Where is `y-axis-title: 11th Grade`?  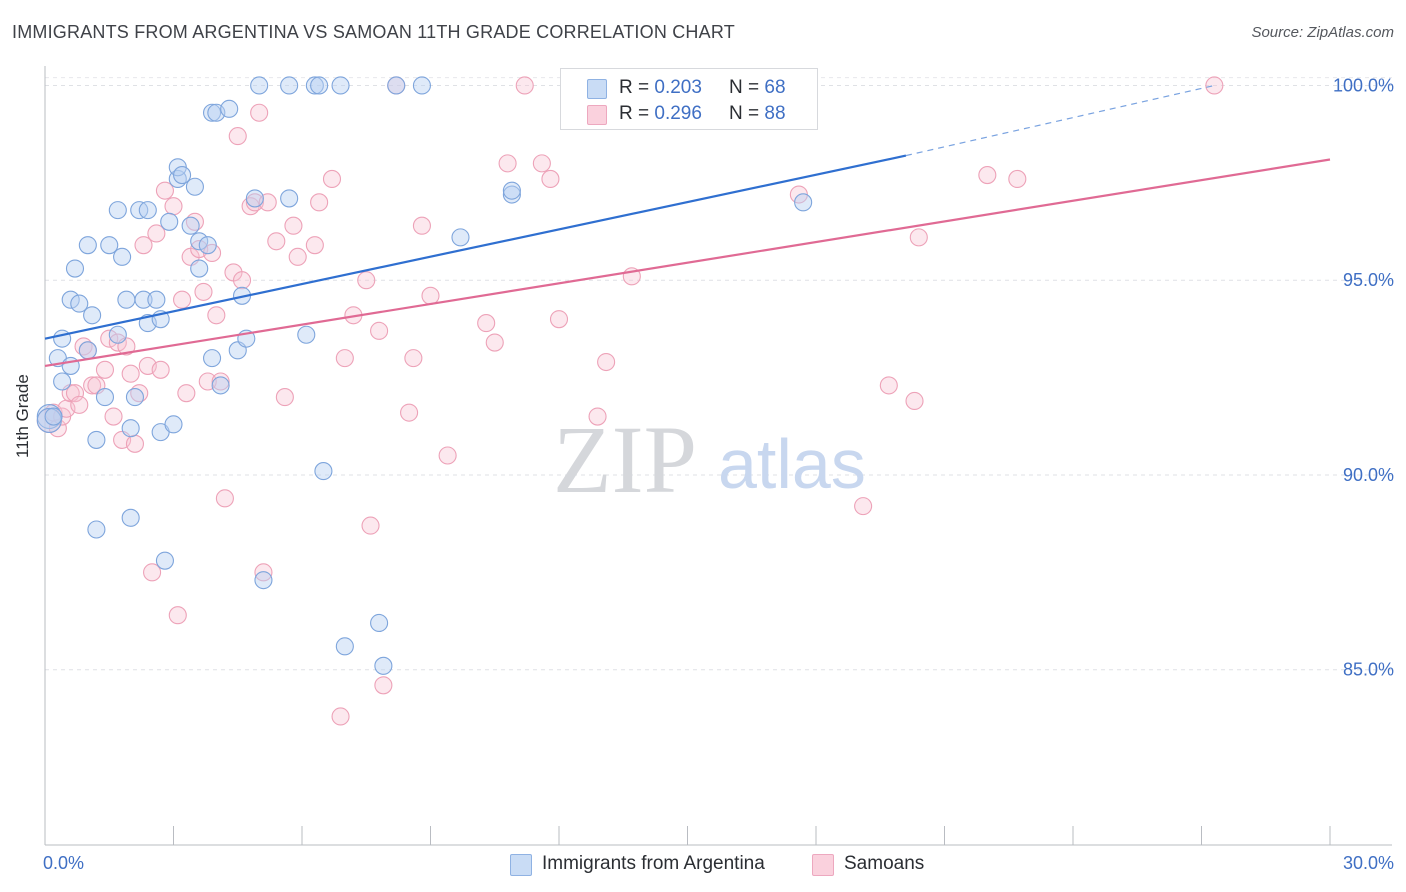 y-axis-title: 11th Grade is located at coordinates (22, 416).